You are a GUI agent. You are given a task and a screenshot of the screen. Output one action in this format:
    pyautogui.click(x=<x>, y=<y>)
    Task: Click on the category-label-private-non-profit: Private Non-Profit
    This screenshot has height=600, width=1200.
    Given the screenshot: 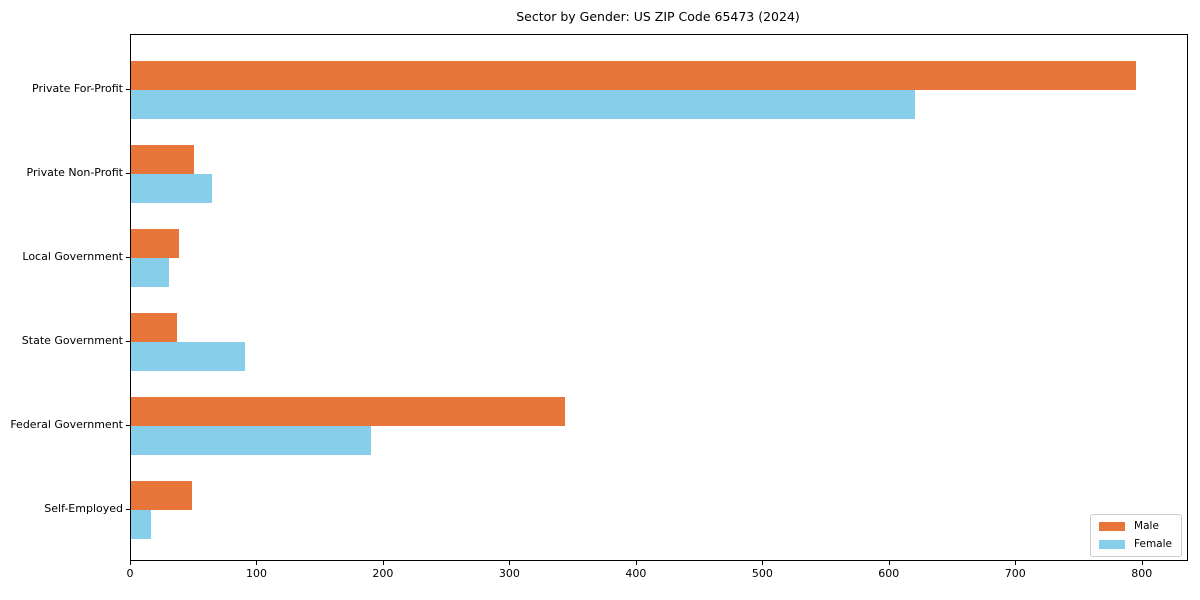 What is the action you would take?
    pyautogui.click(x=74, y=172)
    